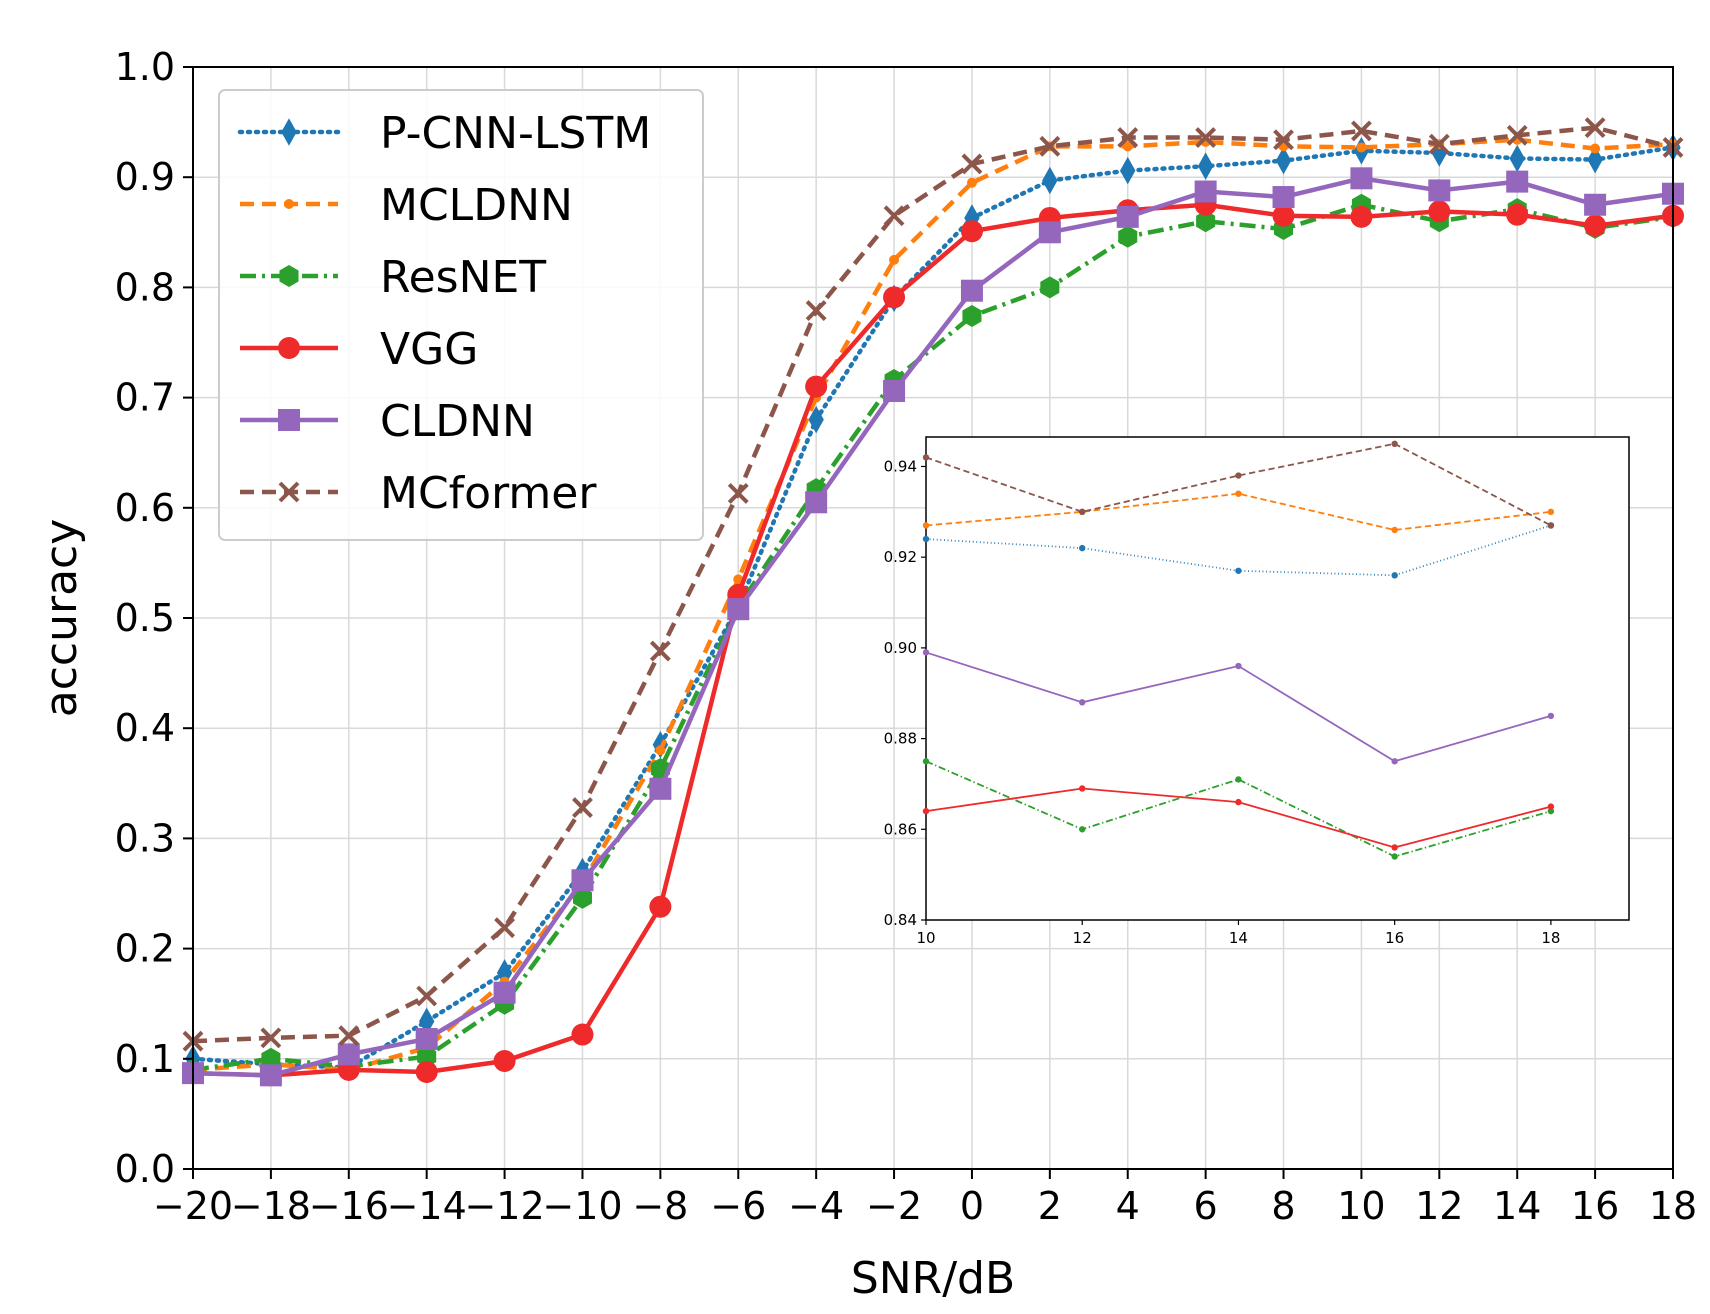  What do you see at coordinates (429, 349) in the screenshot?
I see `legend-label: VGG` at bounding box center [429, 349].